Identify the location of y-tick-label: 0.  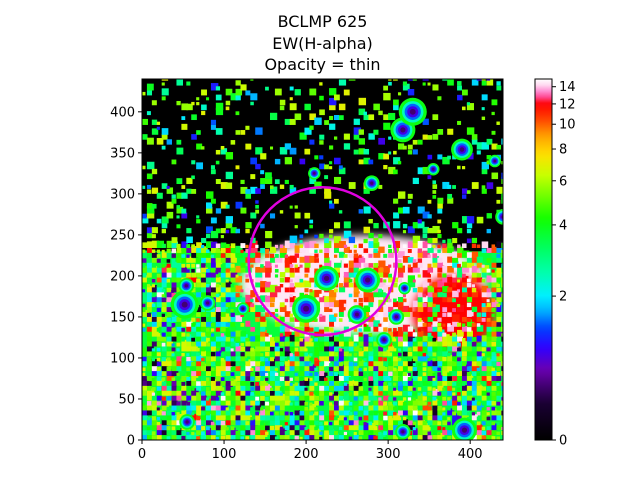
(131, 441).